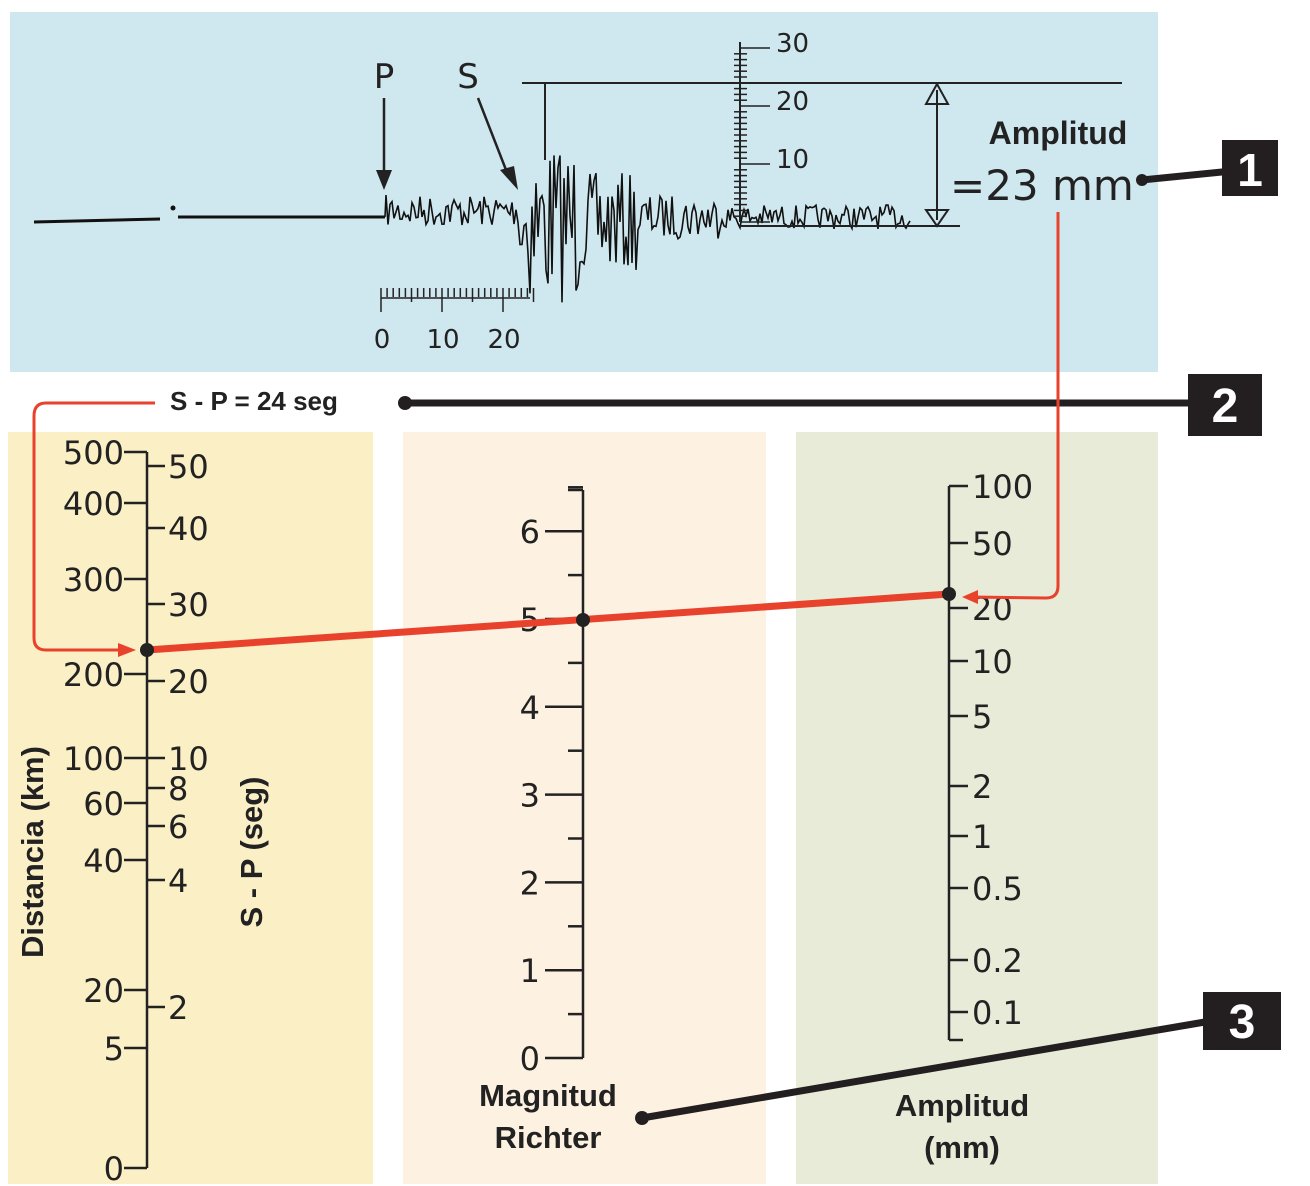 The height and width of the screenshot is (1186, 1310). Describe the element at coordinates (548, 622) in the screenshot. I see `magnitude-reading-line` at that location.